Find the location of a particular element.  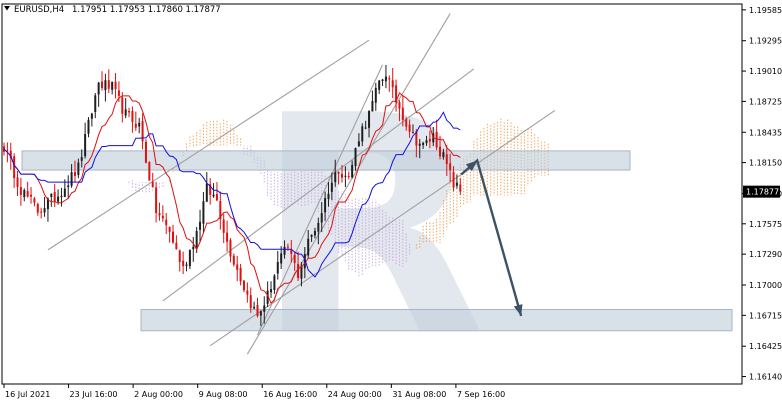

x-tick-label: 2 Aug 00:00 is located at coordinates (158, 394).